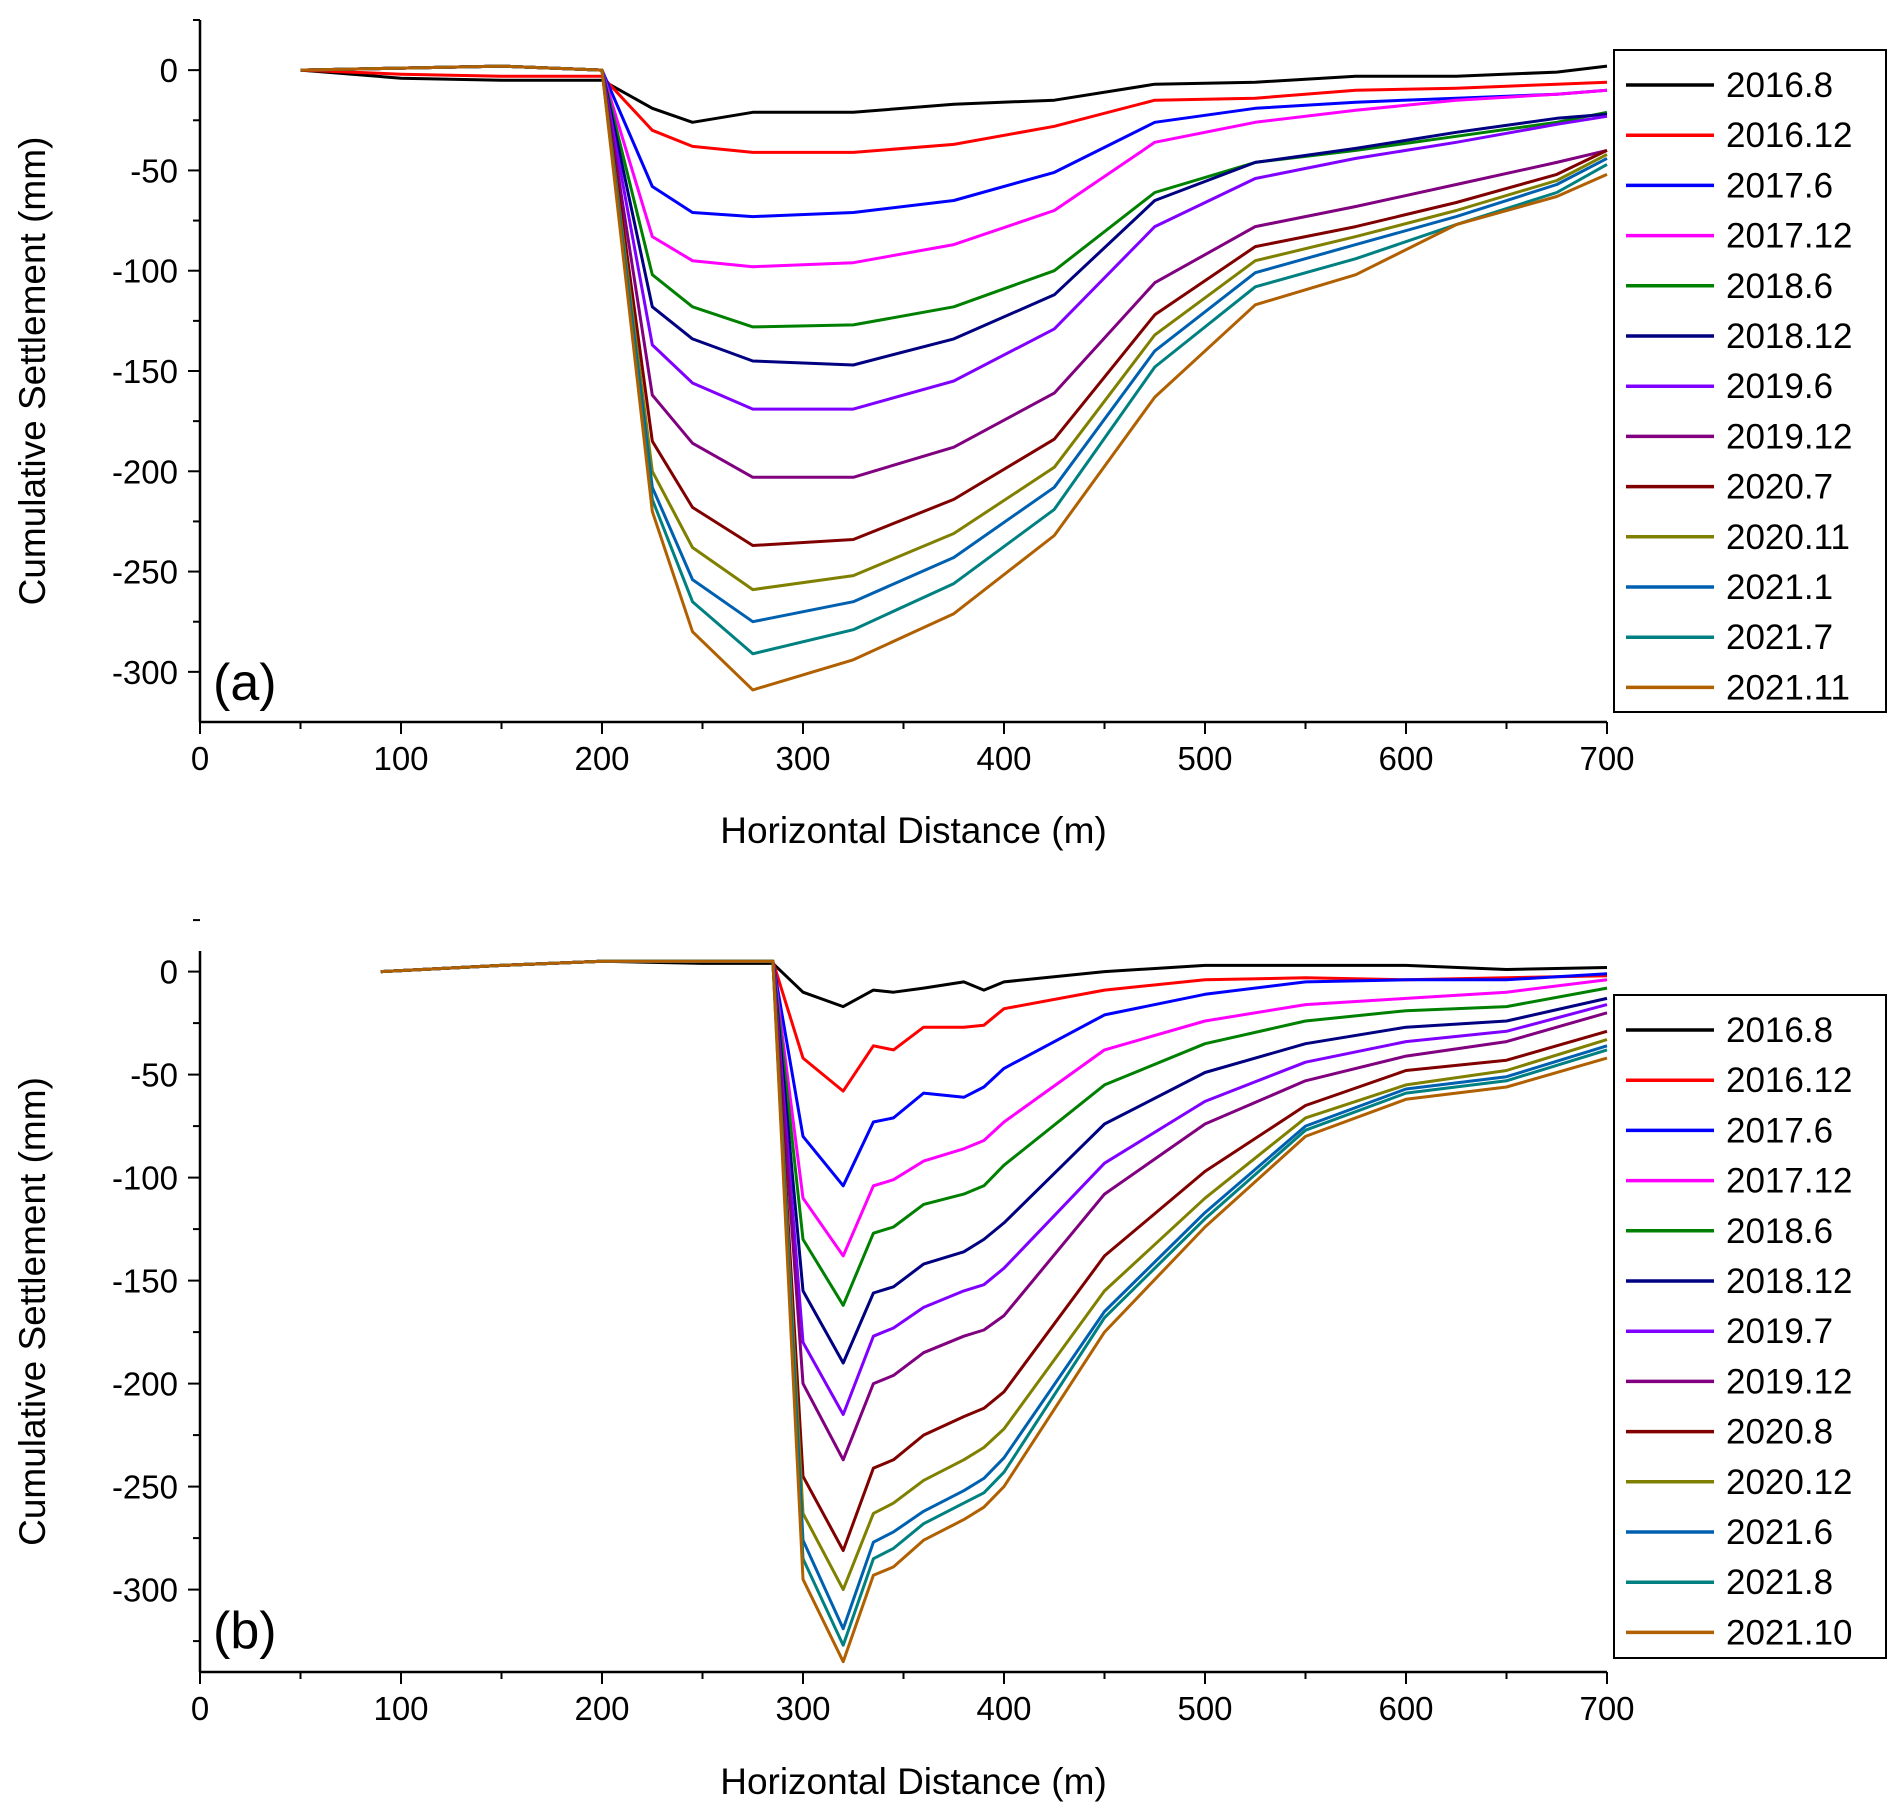 This screenshot has width=1899, height=1813. What do you see at coordinates (1779, 386) in the screenshot?
I see `legend-label: 2019.6` at bounding box center [1779, 386].